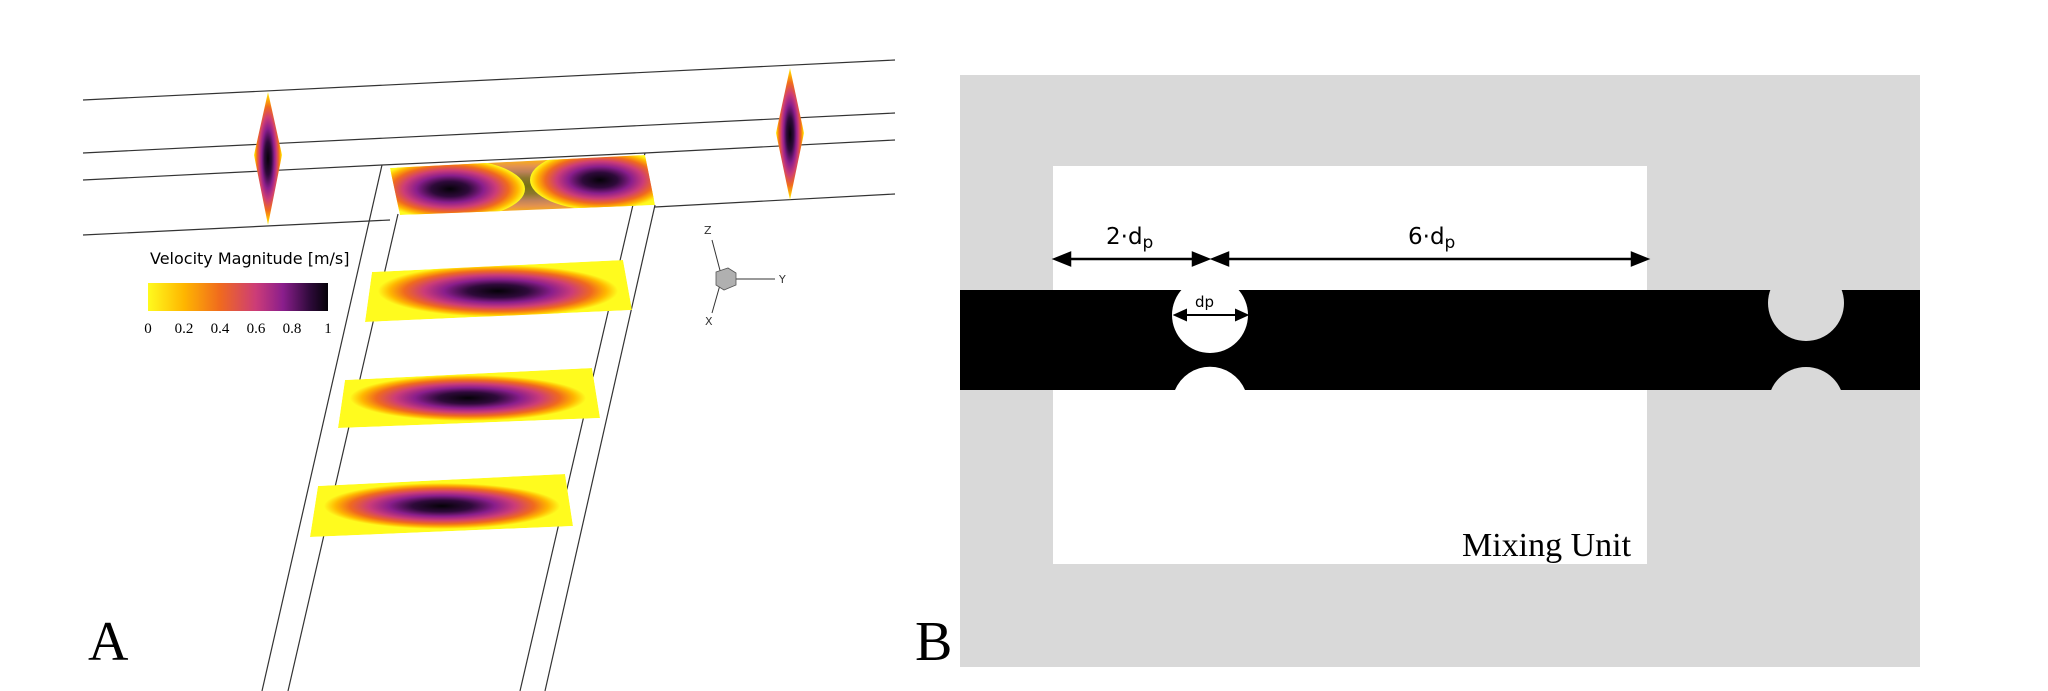 This screenshot has height=691, width=2048. I want to click on axis-y-label: Y, so click(782, 279).